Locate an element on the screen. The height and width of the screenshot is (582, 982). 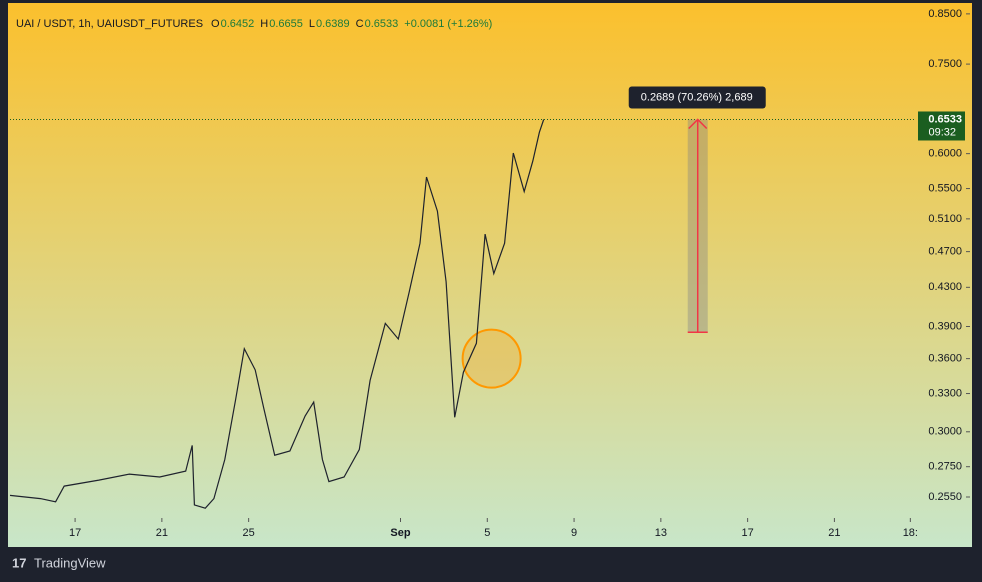
x-tick-label: 13 is located at coordinates (661, 533).